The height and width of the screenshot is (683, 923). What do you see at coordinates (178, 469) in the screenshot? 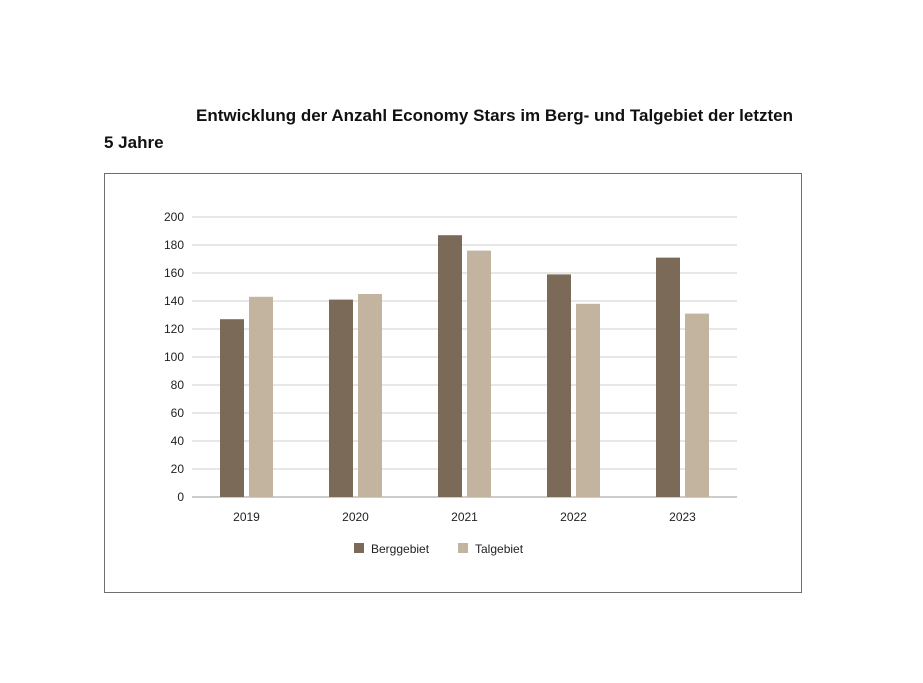
I see `y-tick-label: 20` at bounding box center [178, 469].